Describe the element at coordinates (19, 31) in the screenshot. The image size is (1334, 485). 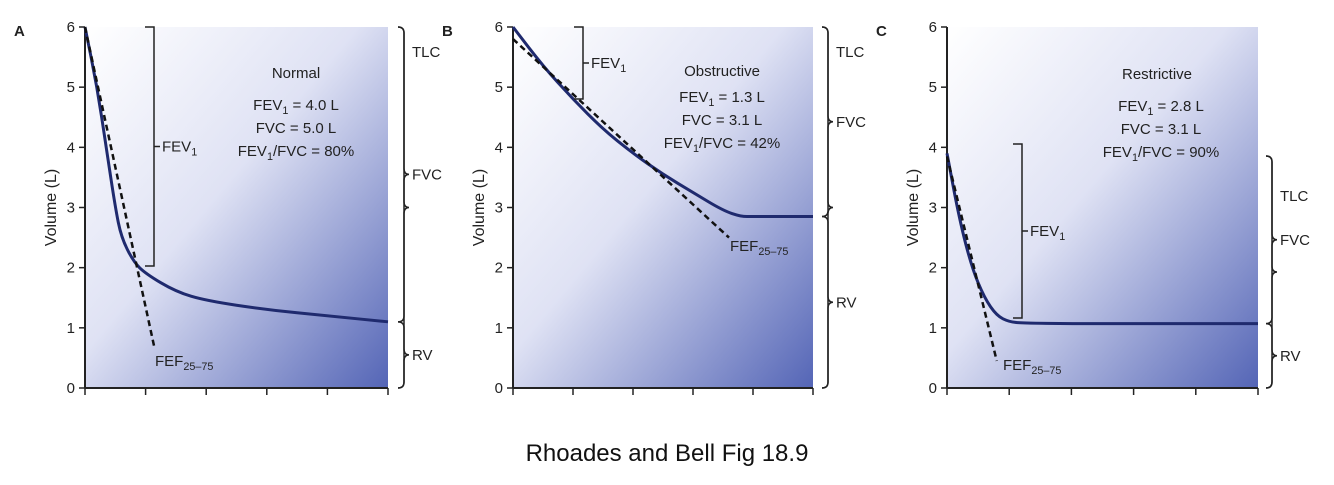
I see `panel-label: A` at that location.